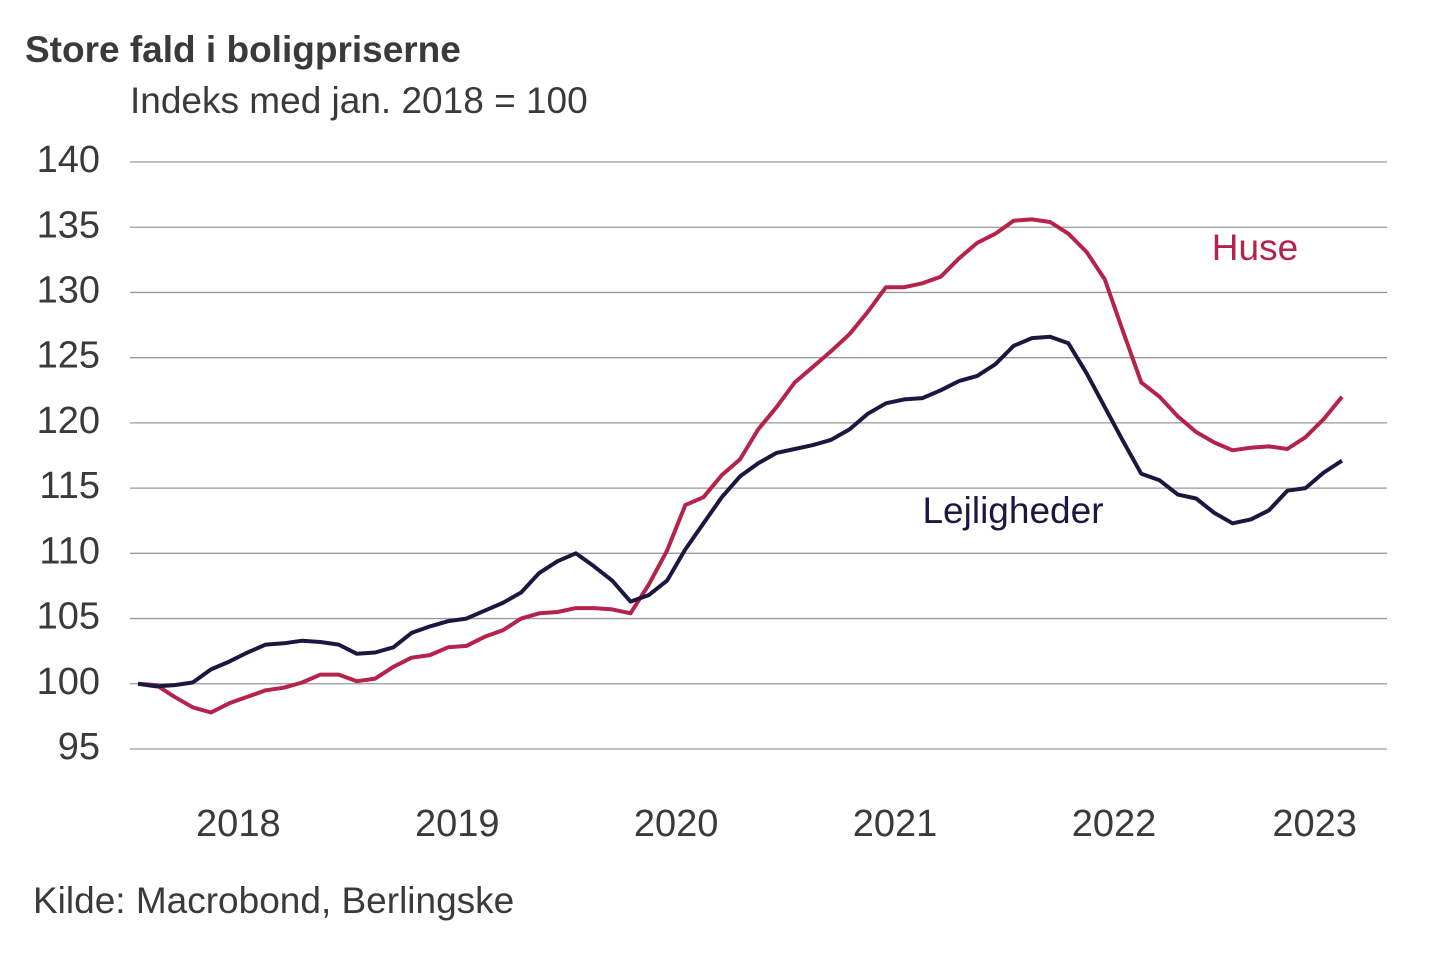 This screenshot has height=965, width=1440. What do you see at coordinates (359, 100) in the screenshot?
I see `chart-subtitle: Indeks med jan. 2018 = 100` at bounding box center [359, 100].